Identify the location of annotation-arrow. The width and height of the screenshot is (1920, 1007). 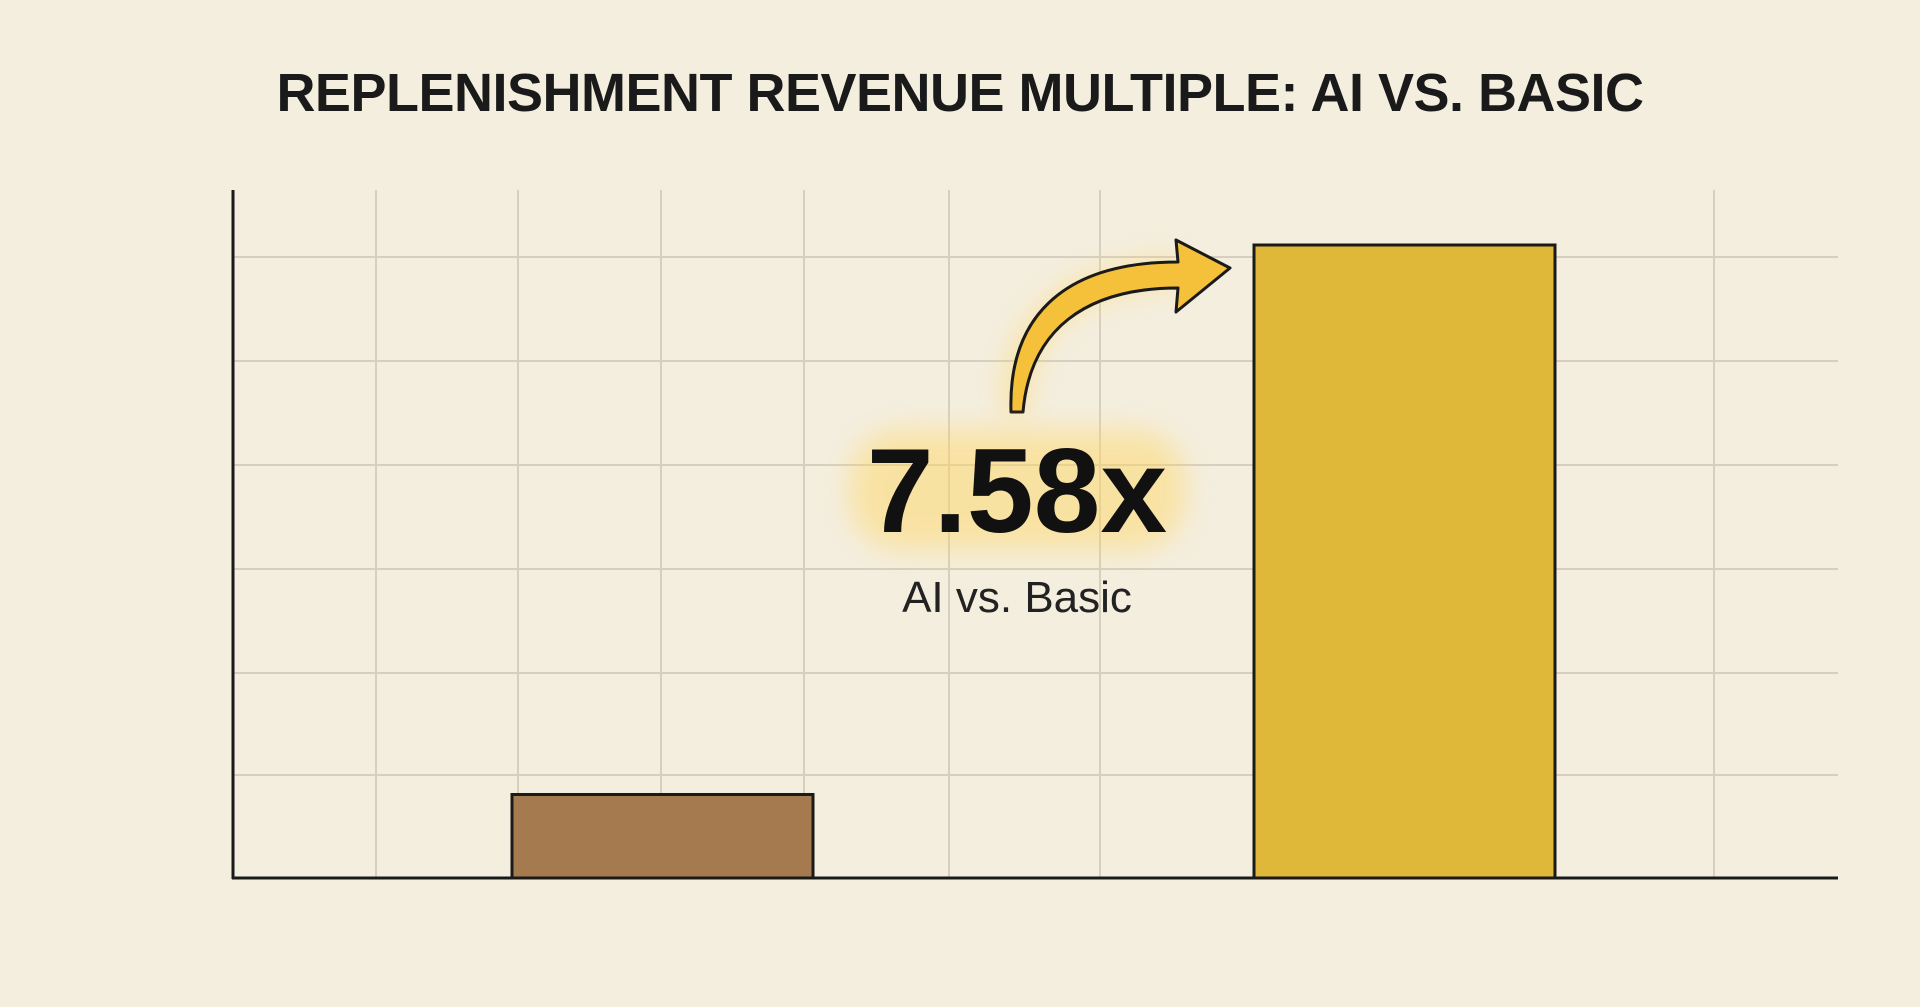
(1117, 326).